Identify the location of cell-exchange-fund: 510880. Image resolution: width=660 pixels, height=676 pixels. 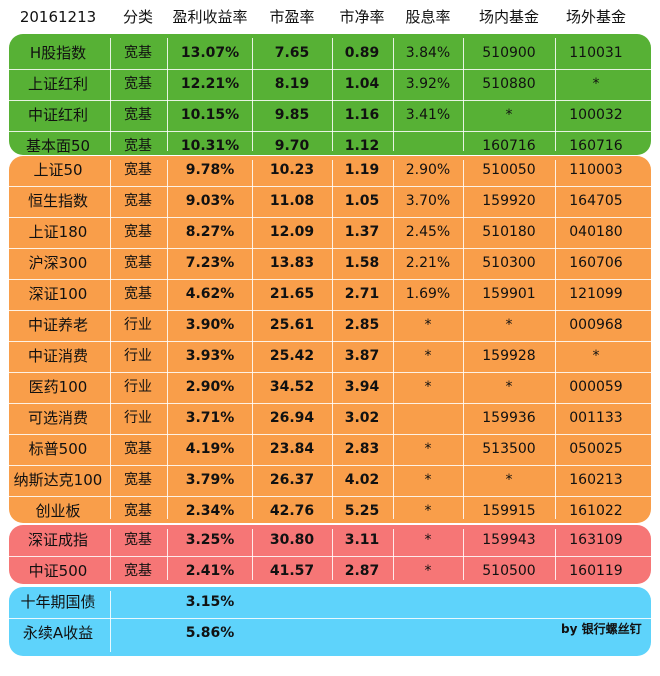
(509, 84).